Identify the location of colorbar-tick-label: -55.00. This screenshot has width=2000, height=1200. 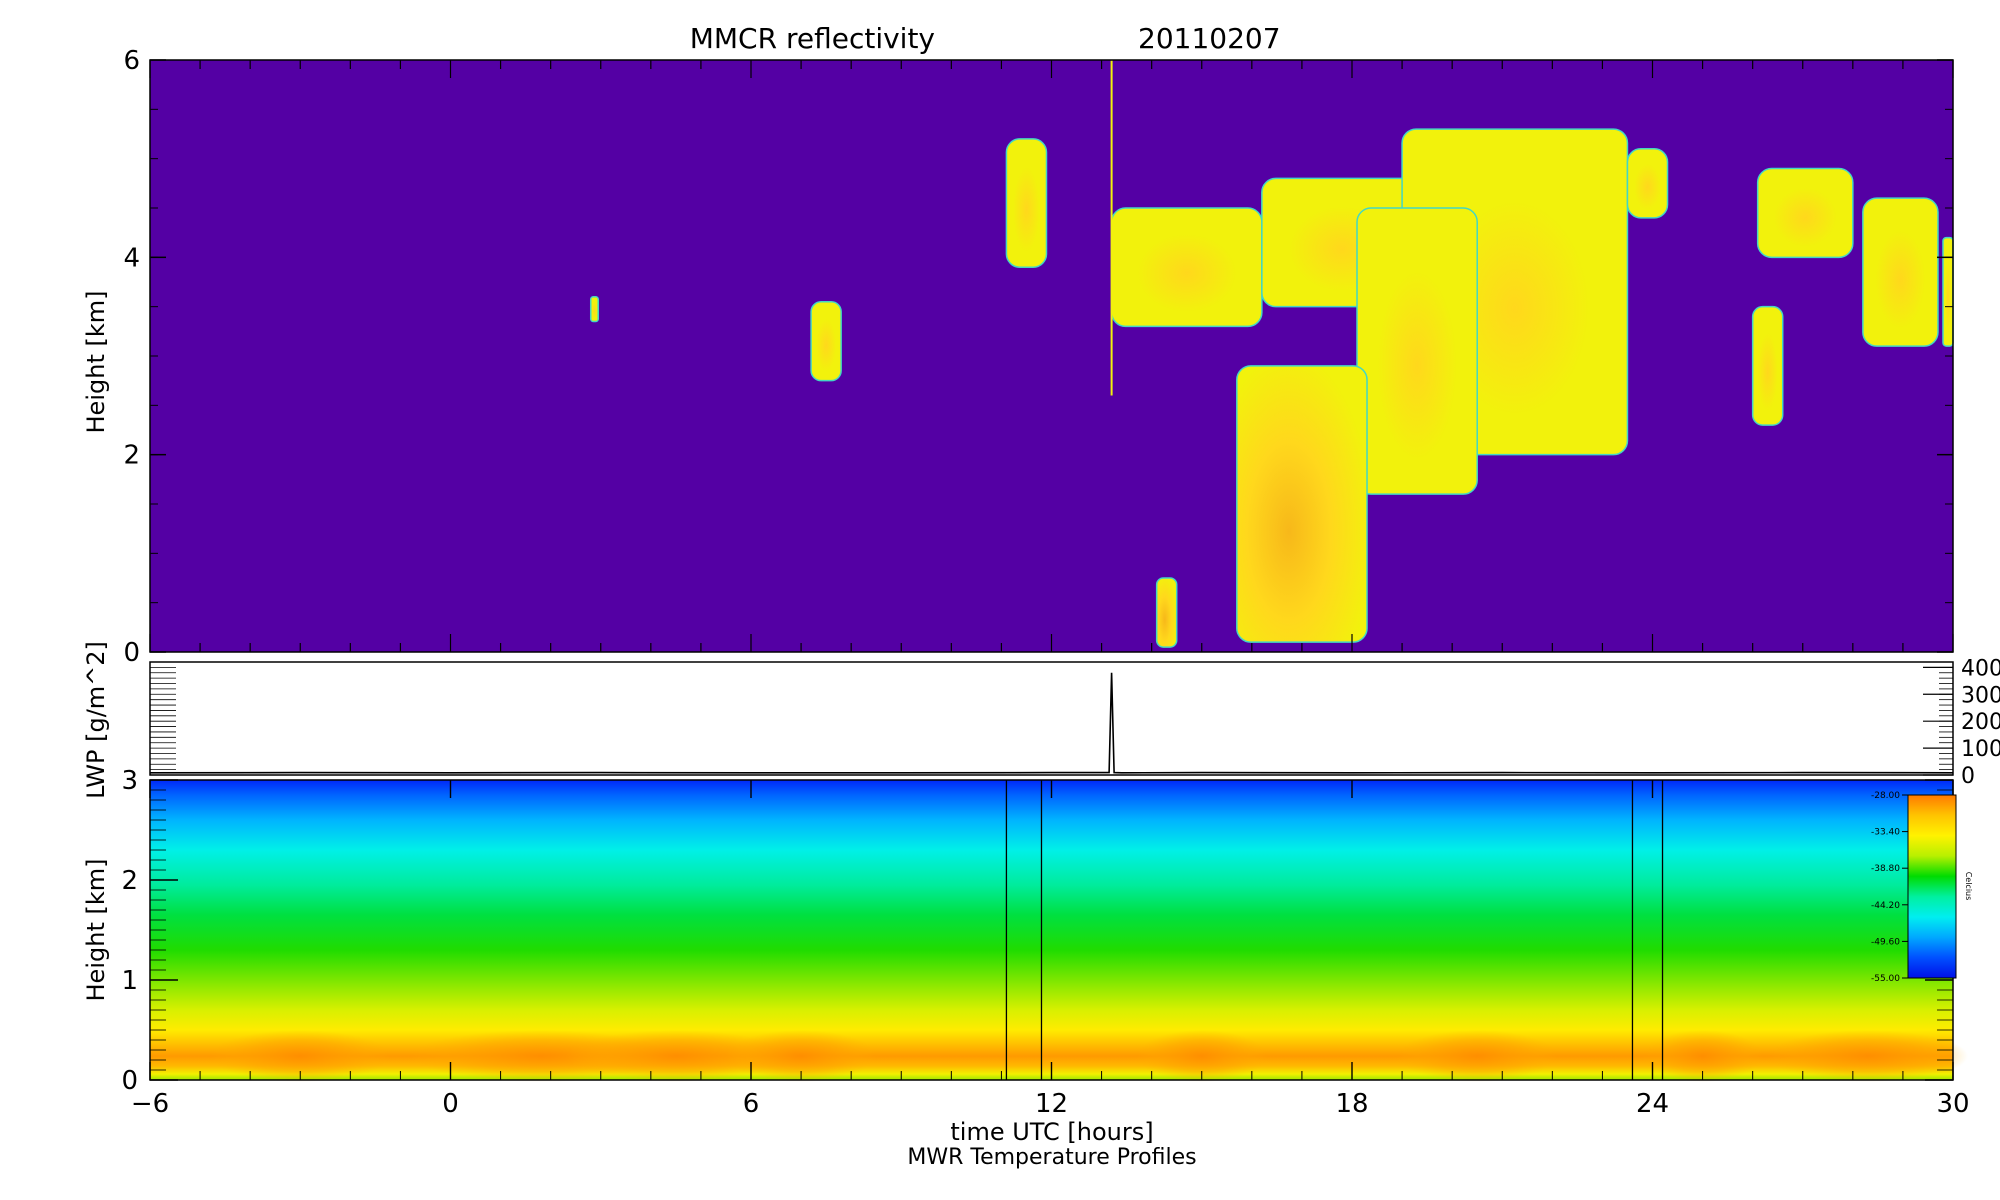
(1885, 979).